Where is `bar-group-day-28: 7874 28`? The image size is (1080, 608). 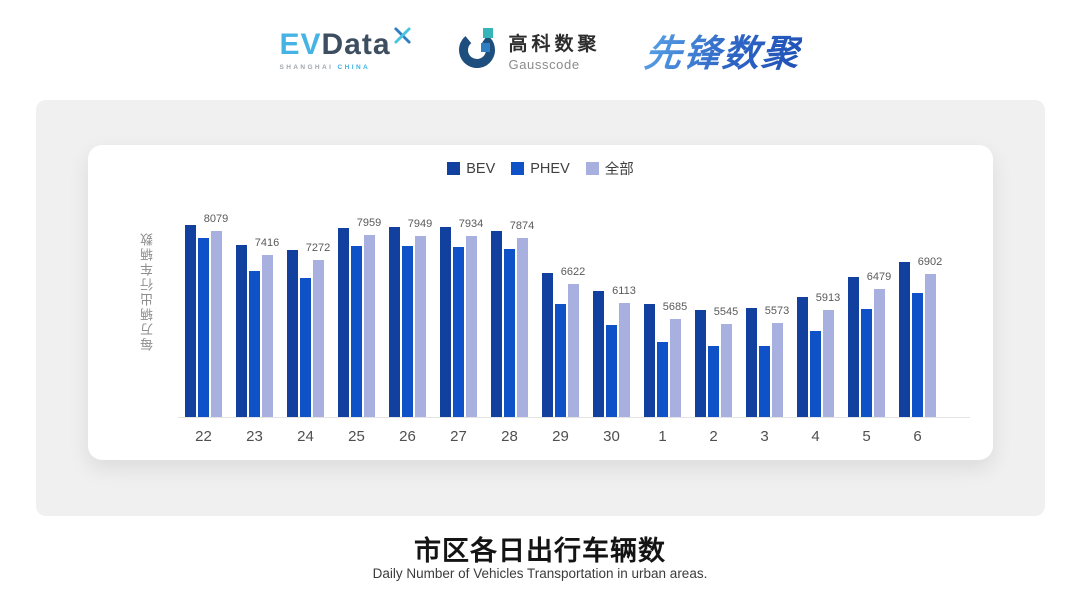
bar-group-day-28: 7874 28 is located at coordinates (512, 321).